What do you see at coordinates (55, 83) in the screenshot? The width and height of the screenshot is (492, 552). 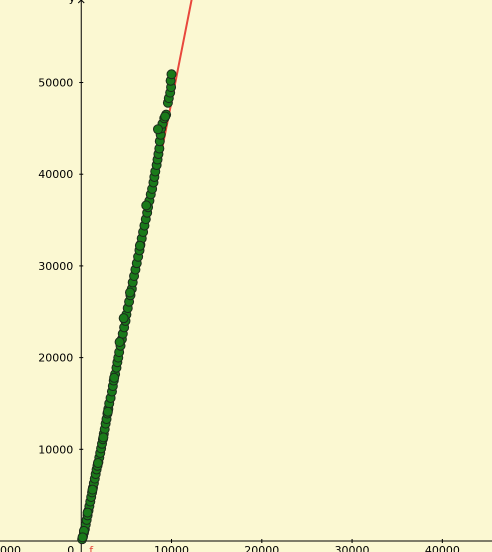 I see `y-tick-label: 50000` at bounding box center [55, 83].